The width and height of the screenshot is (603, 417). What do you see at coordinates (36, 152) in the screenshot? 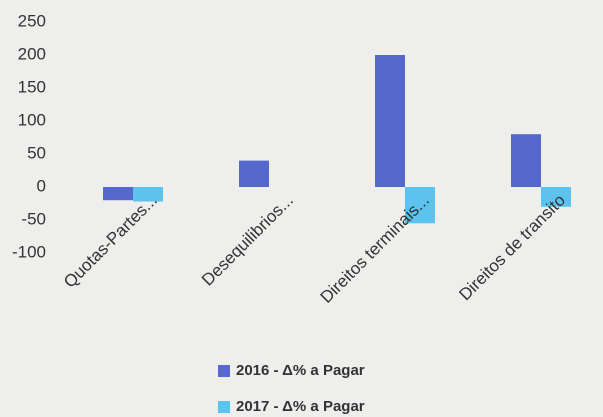
I see `y-tick-label: 50` at bounding box center [36, 152].